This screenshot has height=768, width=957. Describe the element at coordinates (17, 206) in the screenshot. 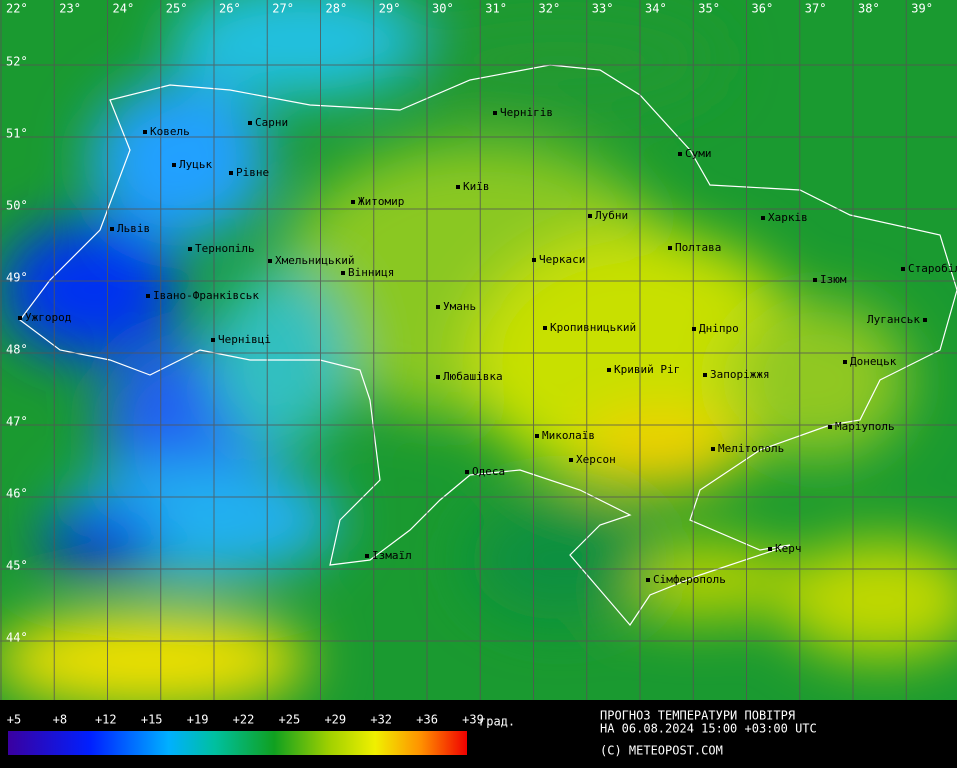

I see `latitude-label: 50°` at that location.